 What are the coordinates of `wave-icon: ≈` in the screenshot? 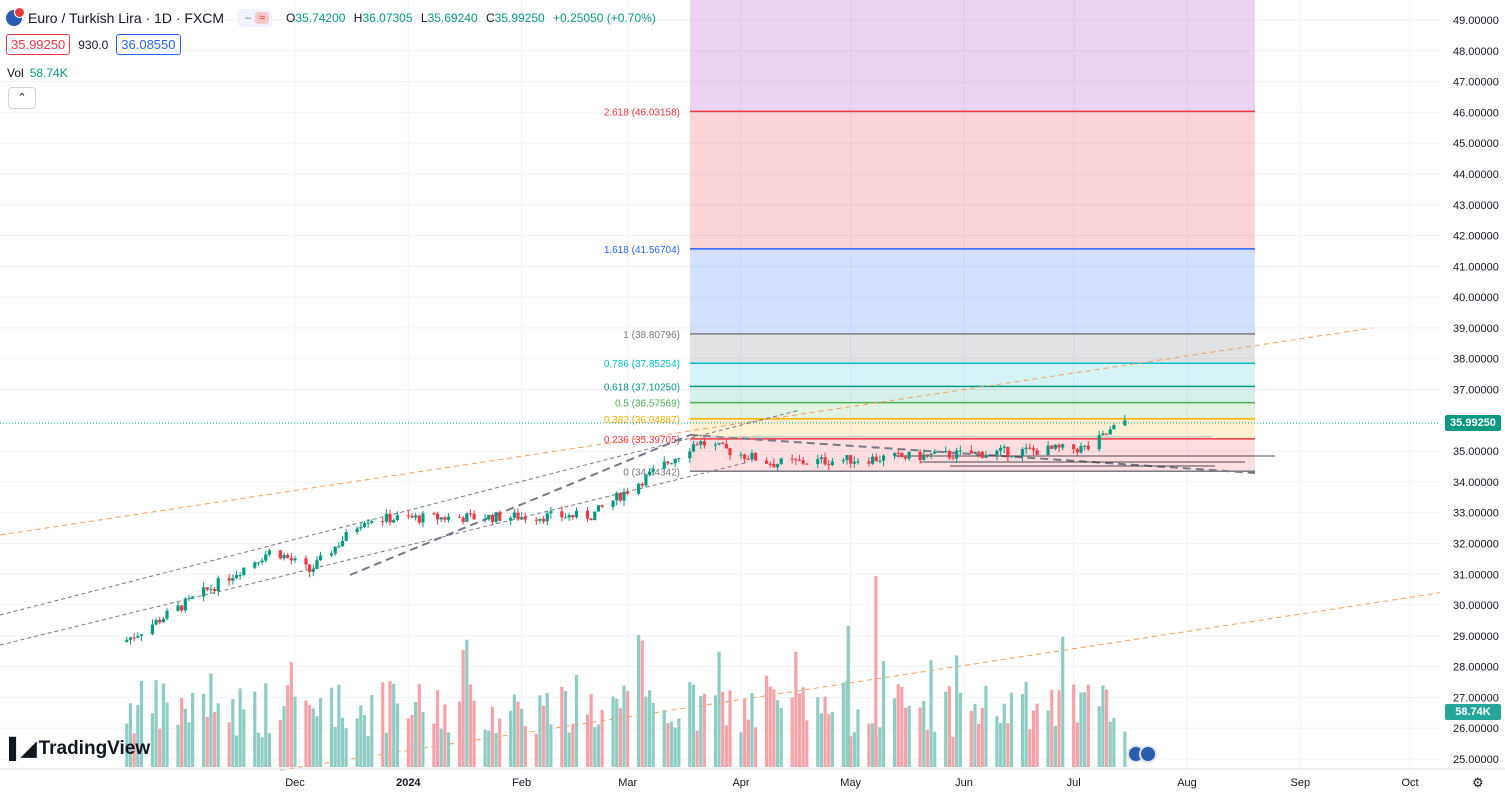 It's located at (262, 18).